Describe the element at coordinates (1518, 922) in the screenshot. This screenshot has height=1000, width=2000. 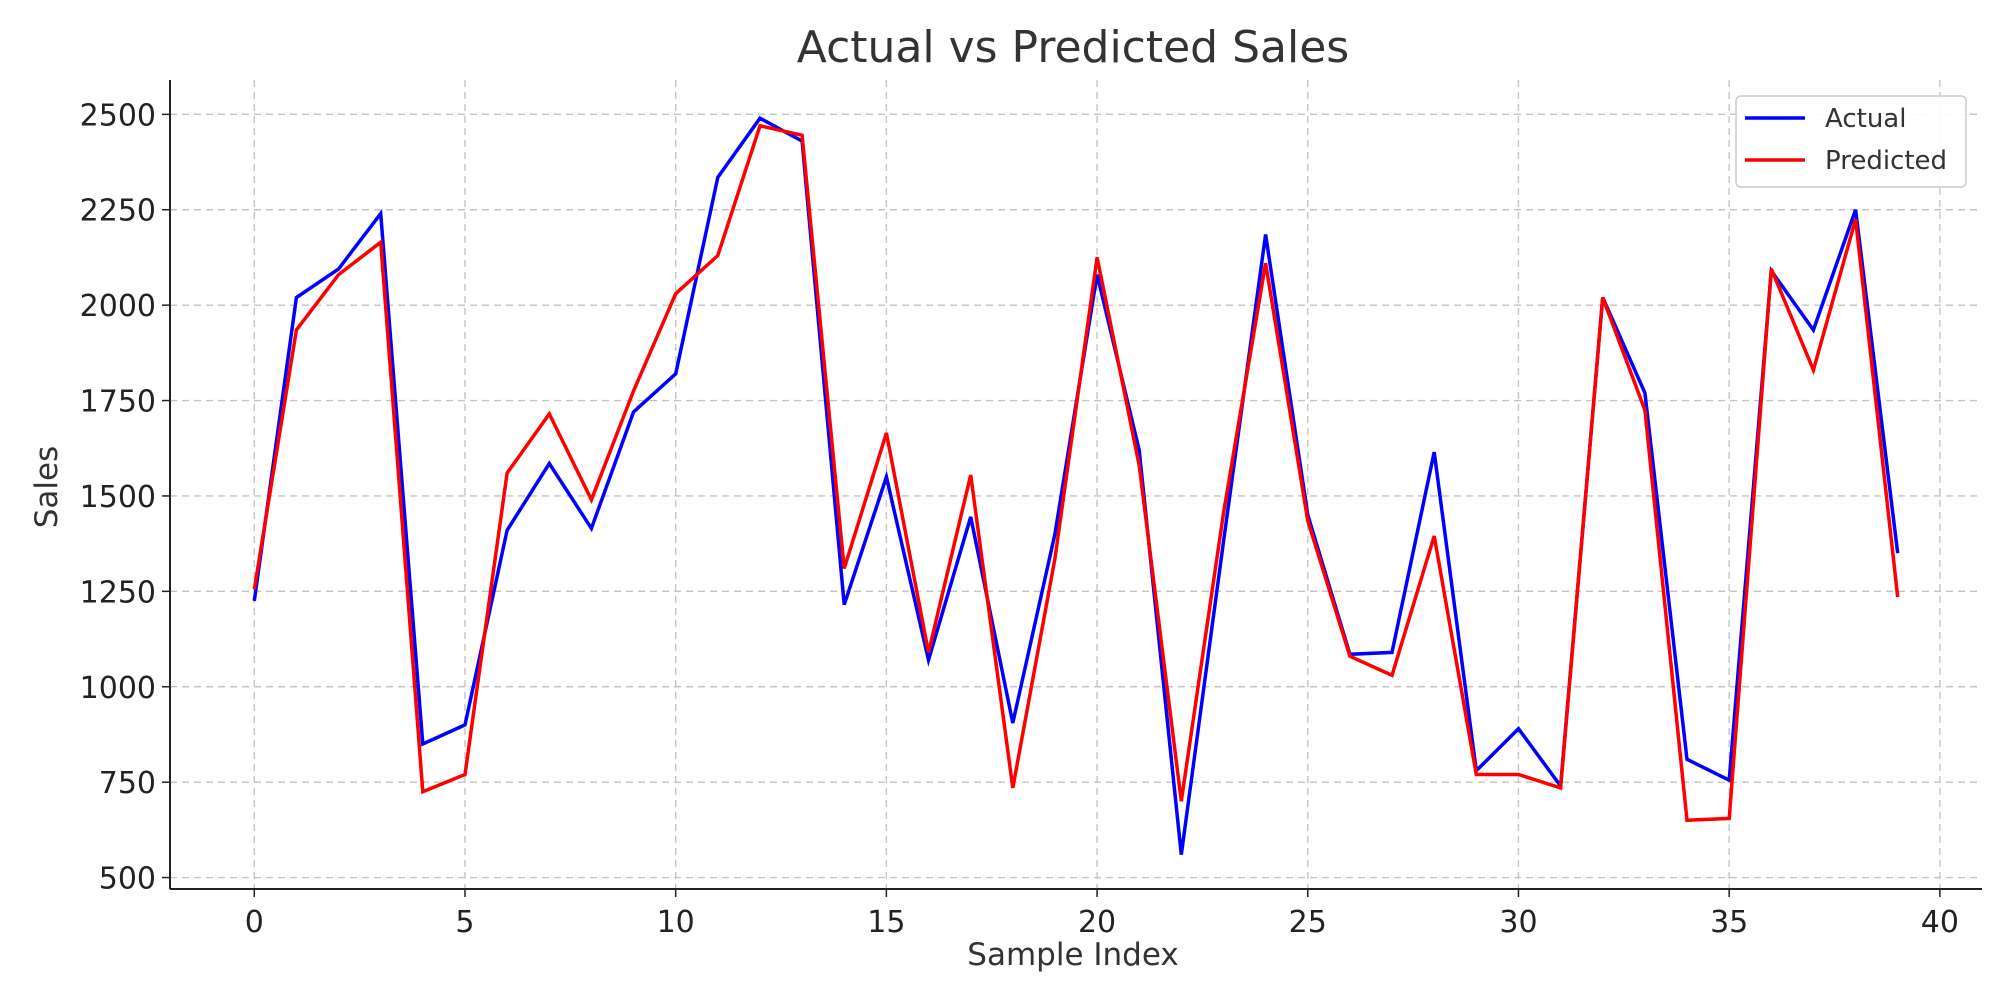
I see `x-tick-label: 30` at that location.